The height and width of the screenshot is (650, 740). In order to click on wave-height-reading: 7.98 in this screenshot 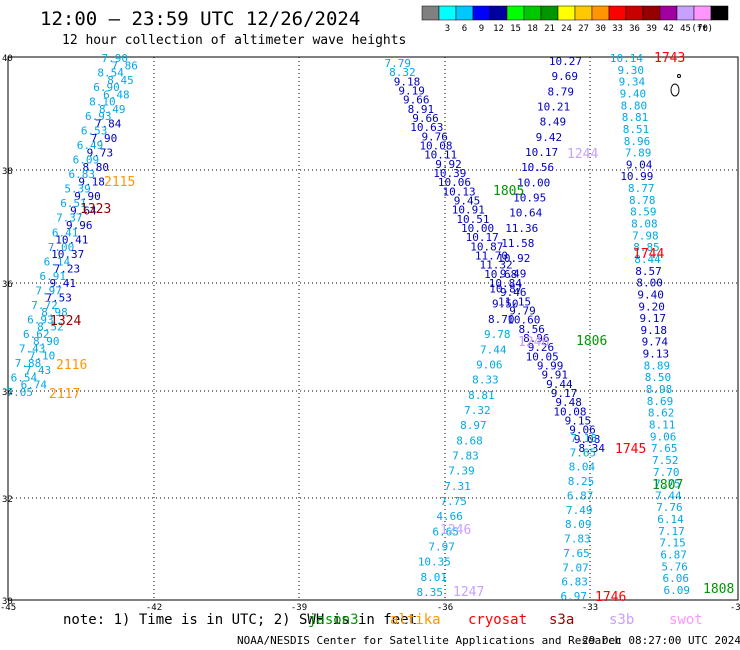, I will do `click(645, 235)`.